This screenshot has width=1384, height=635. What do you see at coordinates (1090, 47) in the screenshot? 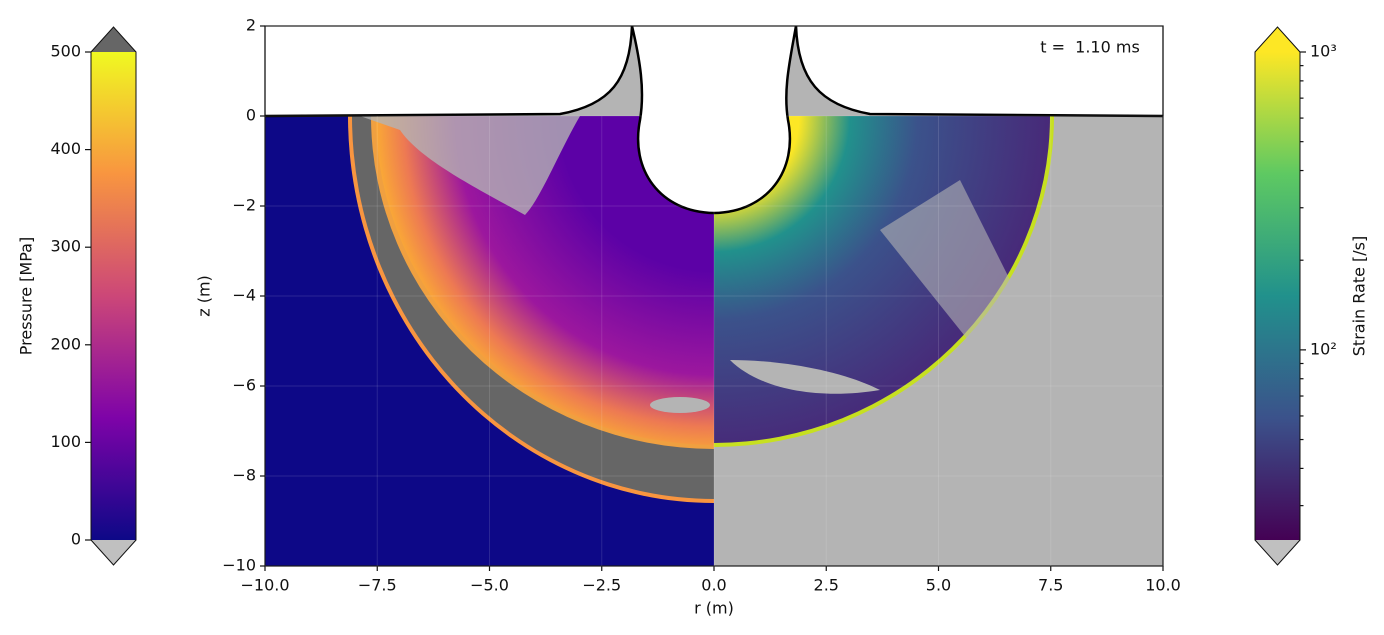
I see `time-annotation: t = 1.10 ms` at bounding box center [1090, 47].